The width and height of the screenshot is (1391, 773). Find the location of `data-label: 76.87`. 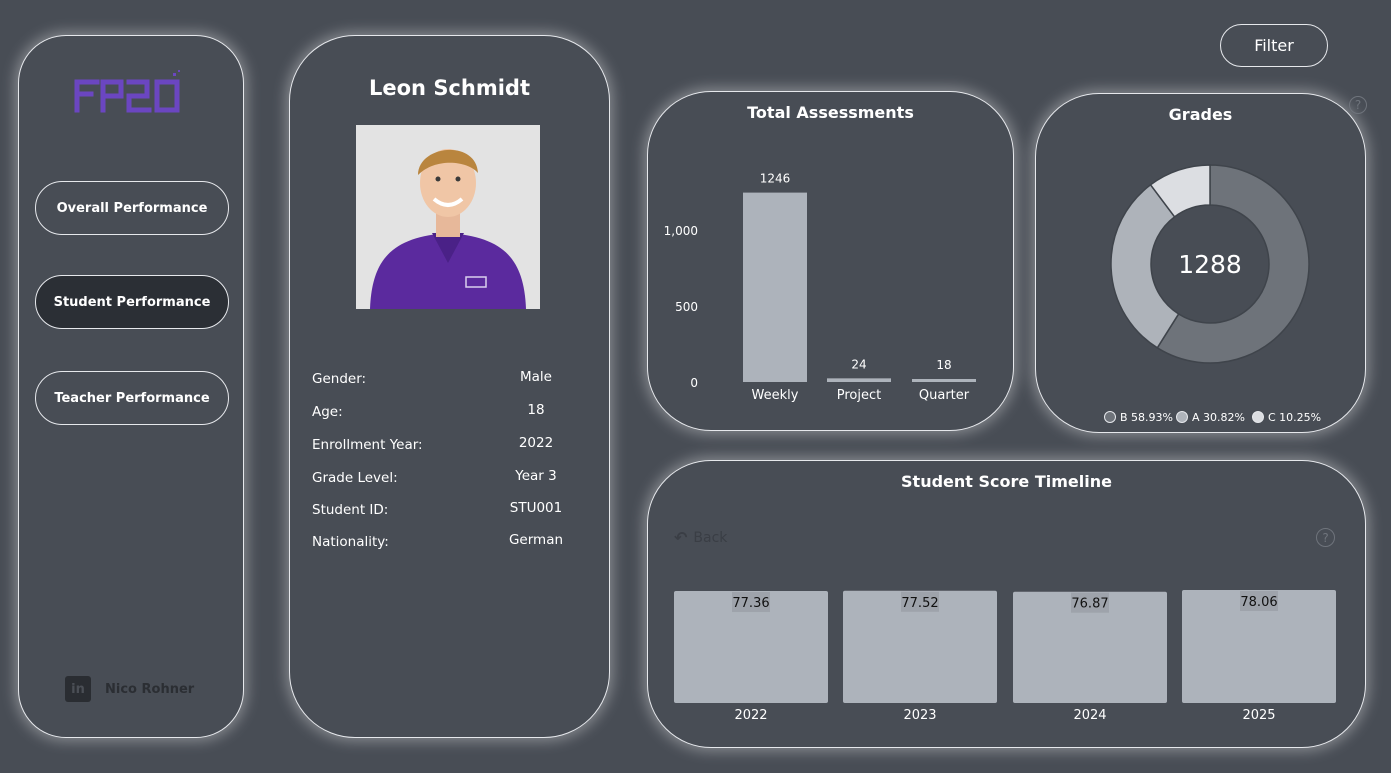

data-label: 76.87 is located at coordinates (1089, 604).